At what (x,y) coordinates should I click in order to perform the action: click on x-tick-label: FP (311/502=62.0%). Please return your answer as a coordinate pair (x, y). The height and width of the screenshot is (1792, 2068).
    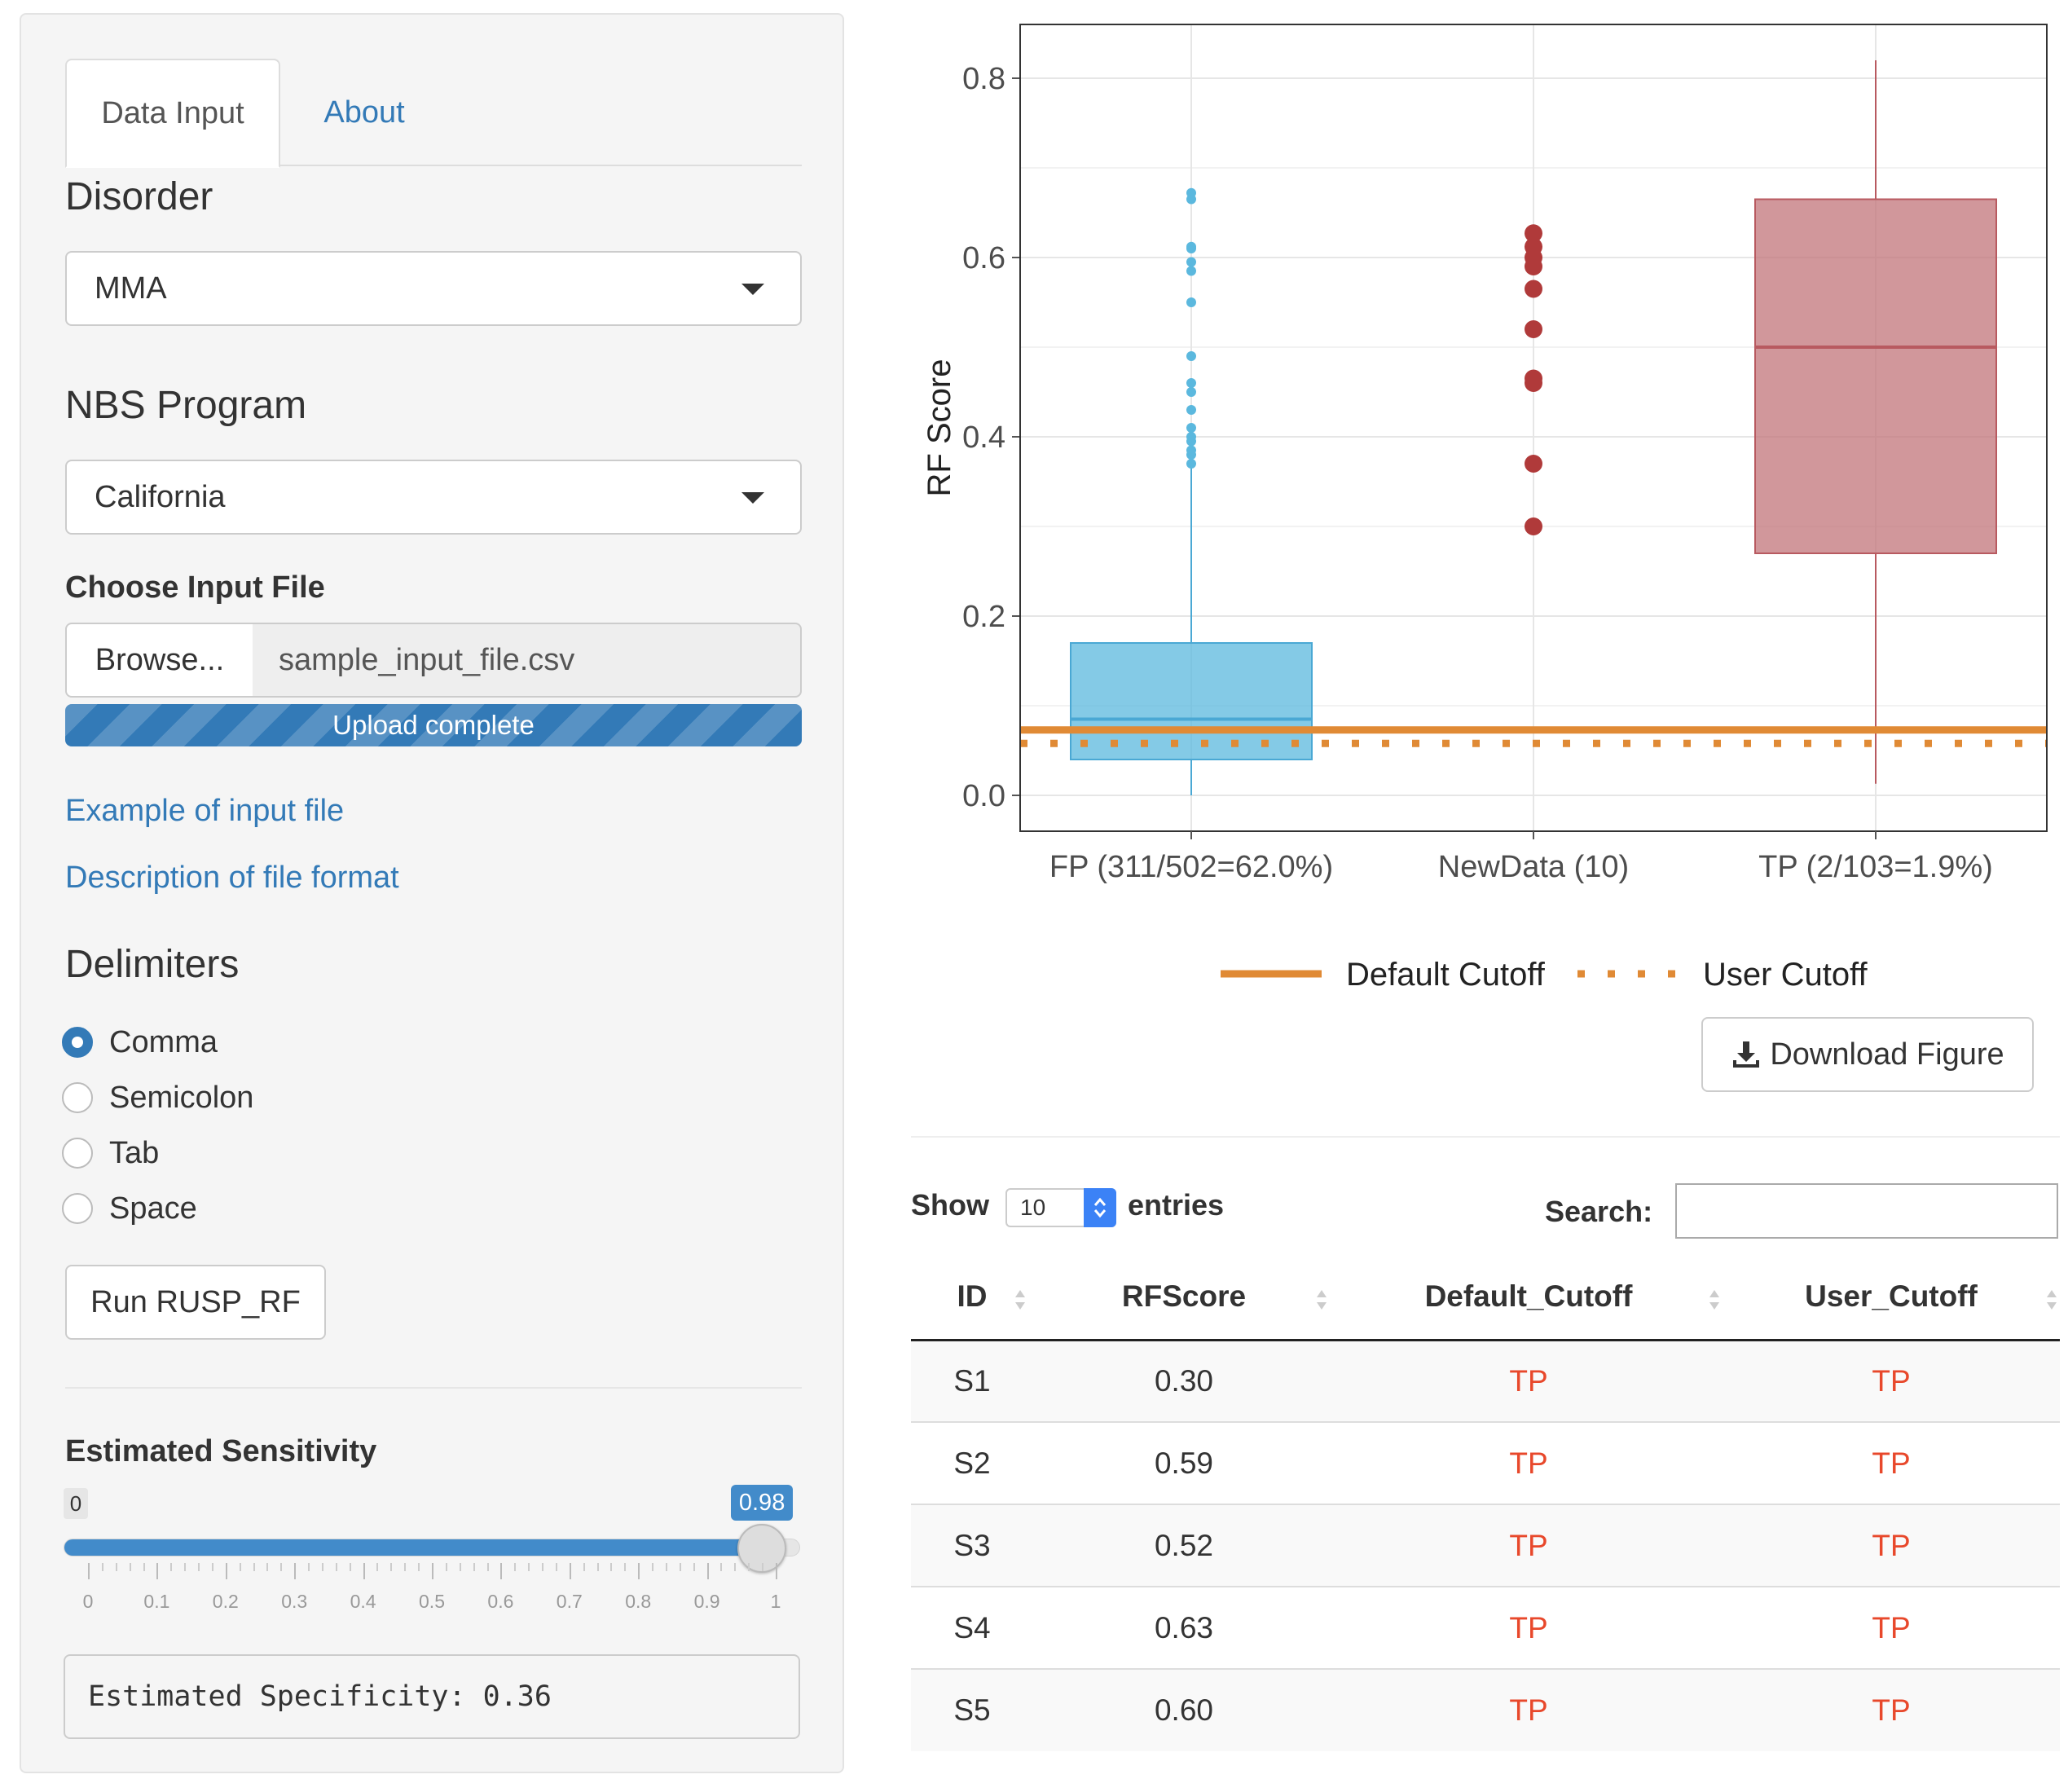
    Looking at the image, I should click on (1191, 867).